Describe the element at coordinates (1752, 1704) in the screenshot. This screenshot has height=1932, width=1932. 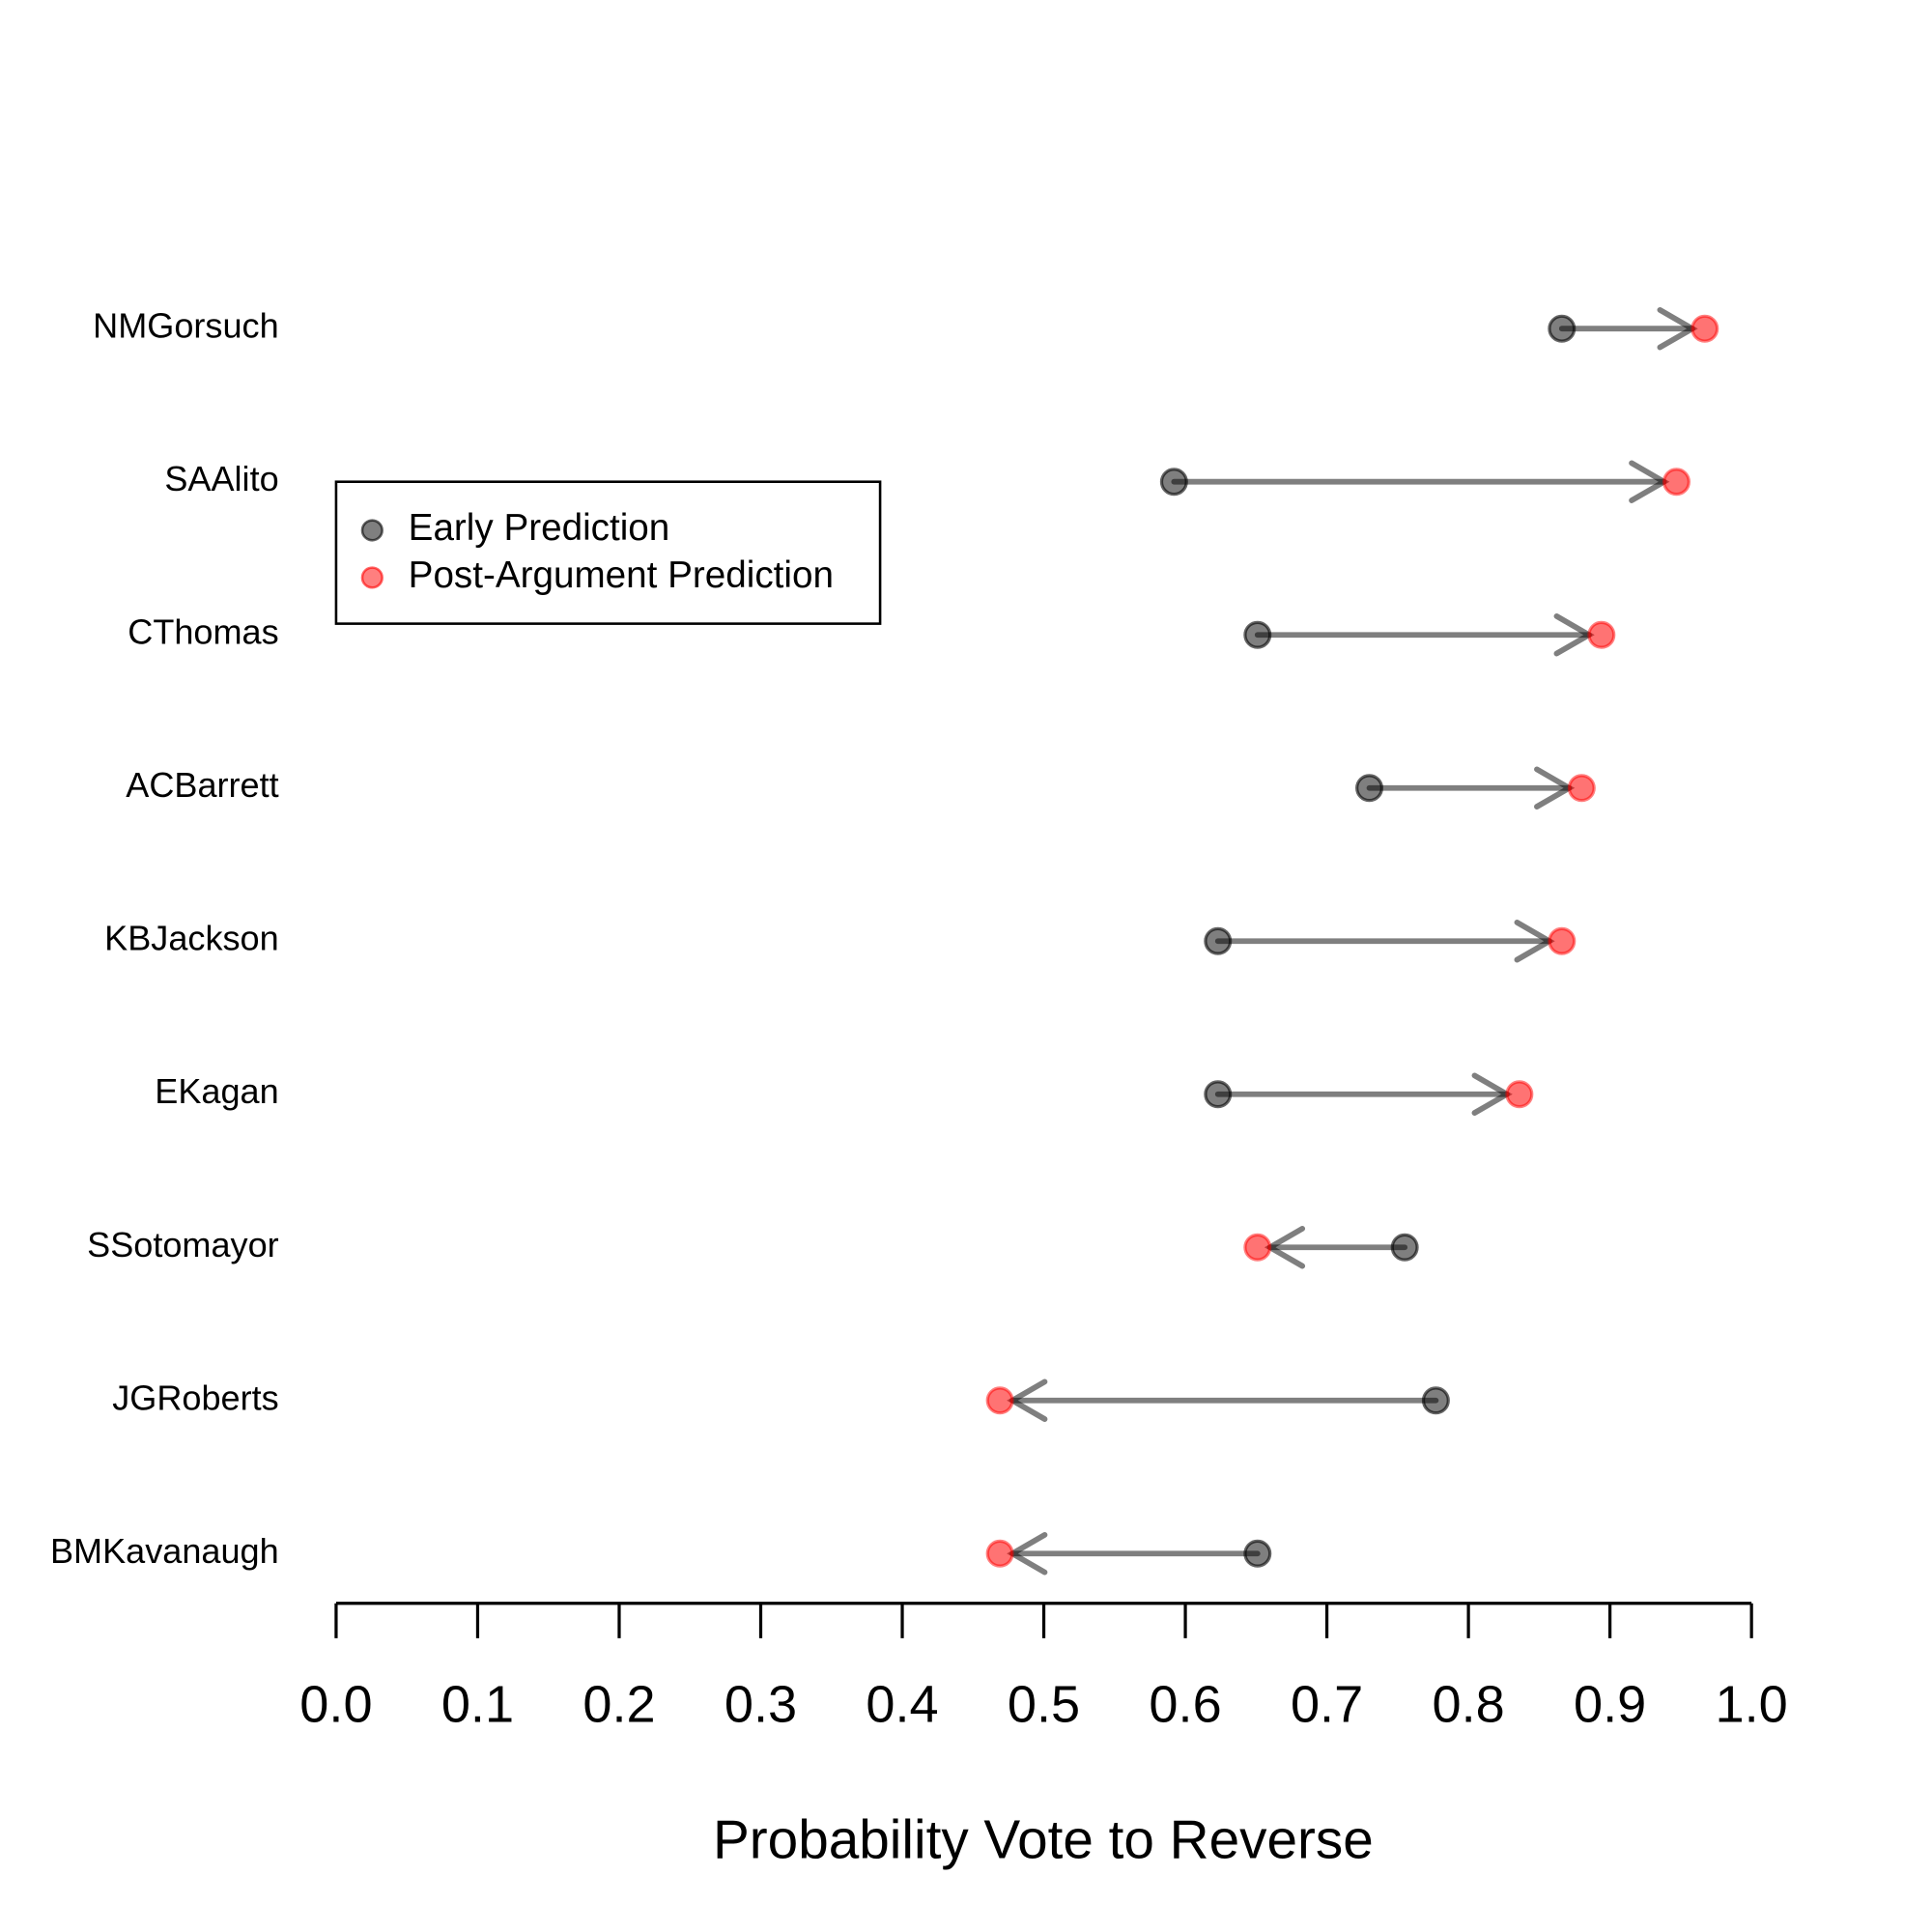
I see `x-tick-label: 1.0` at that location.